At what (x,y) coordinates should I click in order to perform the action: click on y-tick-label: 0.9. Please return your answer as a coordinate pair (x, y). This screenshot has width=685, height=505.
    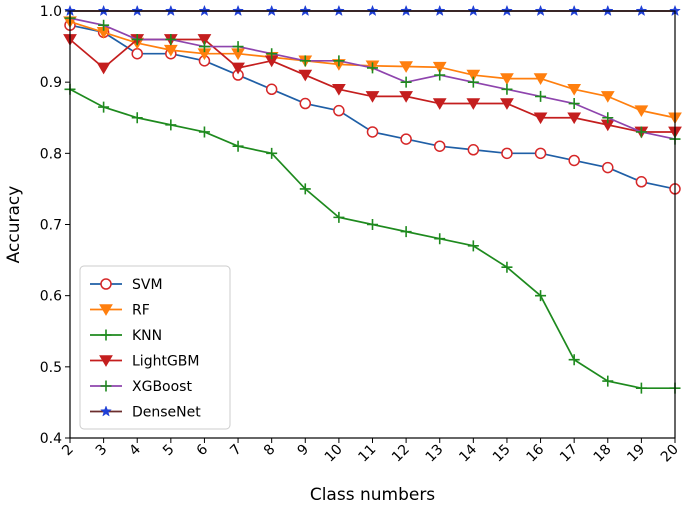
    Looking at the image, I should click on (51, 83).